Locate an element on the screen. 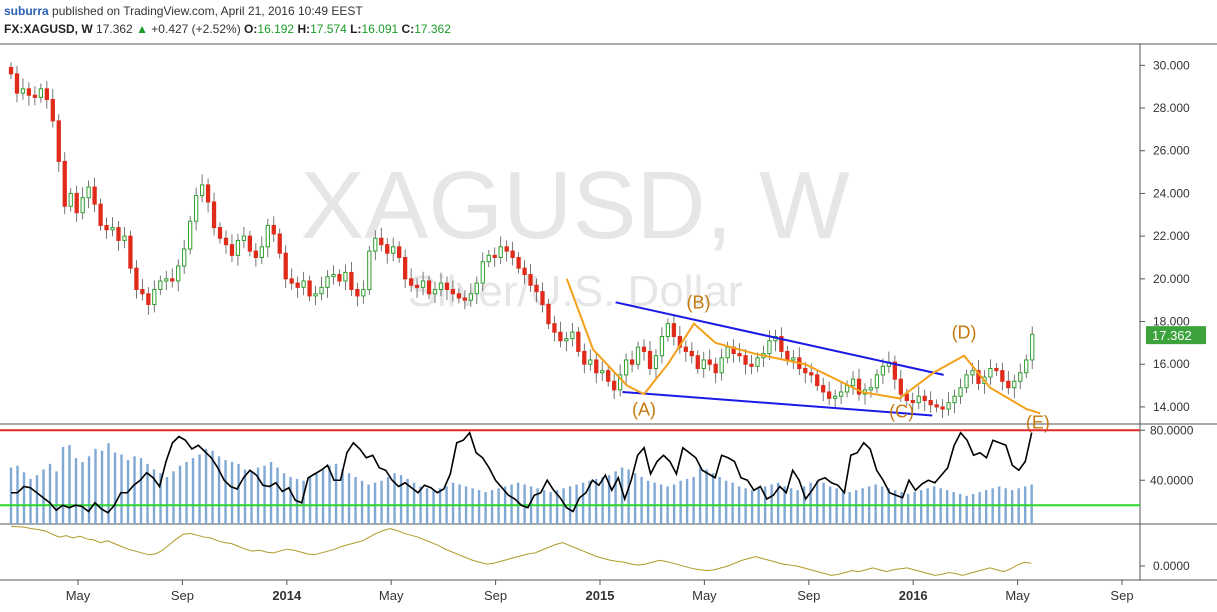 The height and width of the screenshot is (612, 1217). upper-trendline is located at coordinates (779, 338).